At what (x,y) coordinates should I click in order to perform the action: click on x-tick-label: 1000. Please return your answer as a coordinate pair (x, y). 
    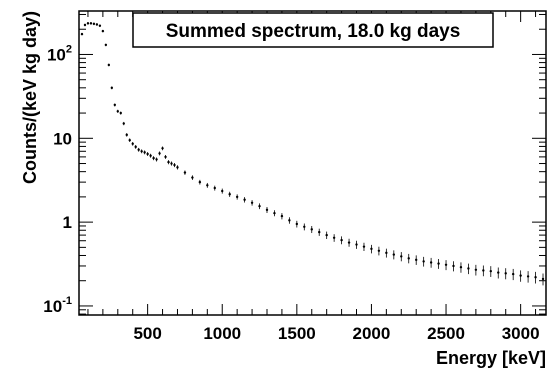
    Looking at the image, I should click on (222, 333).